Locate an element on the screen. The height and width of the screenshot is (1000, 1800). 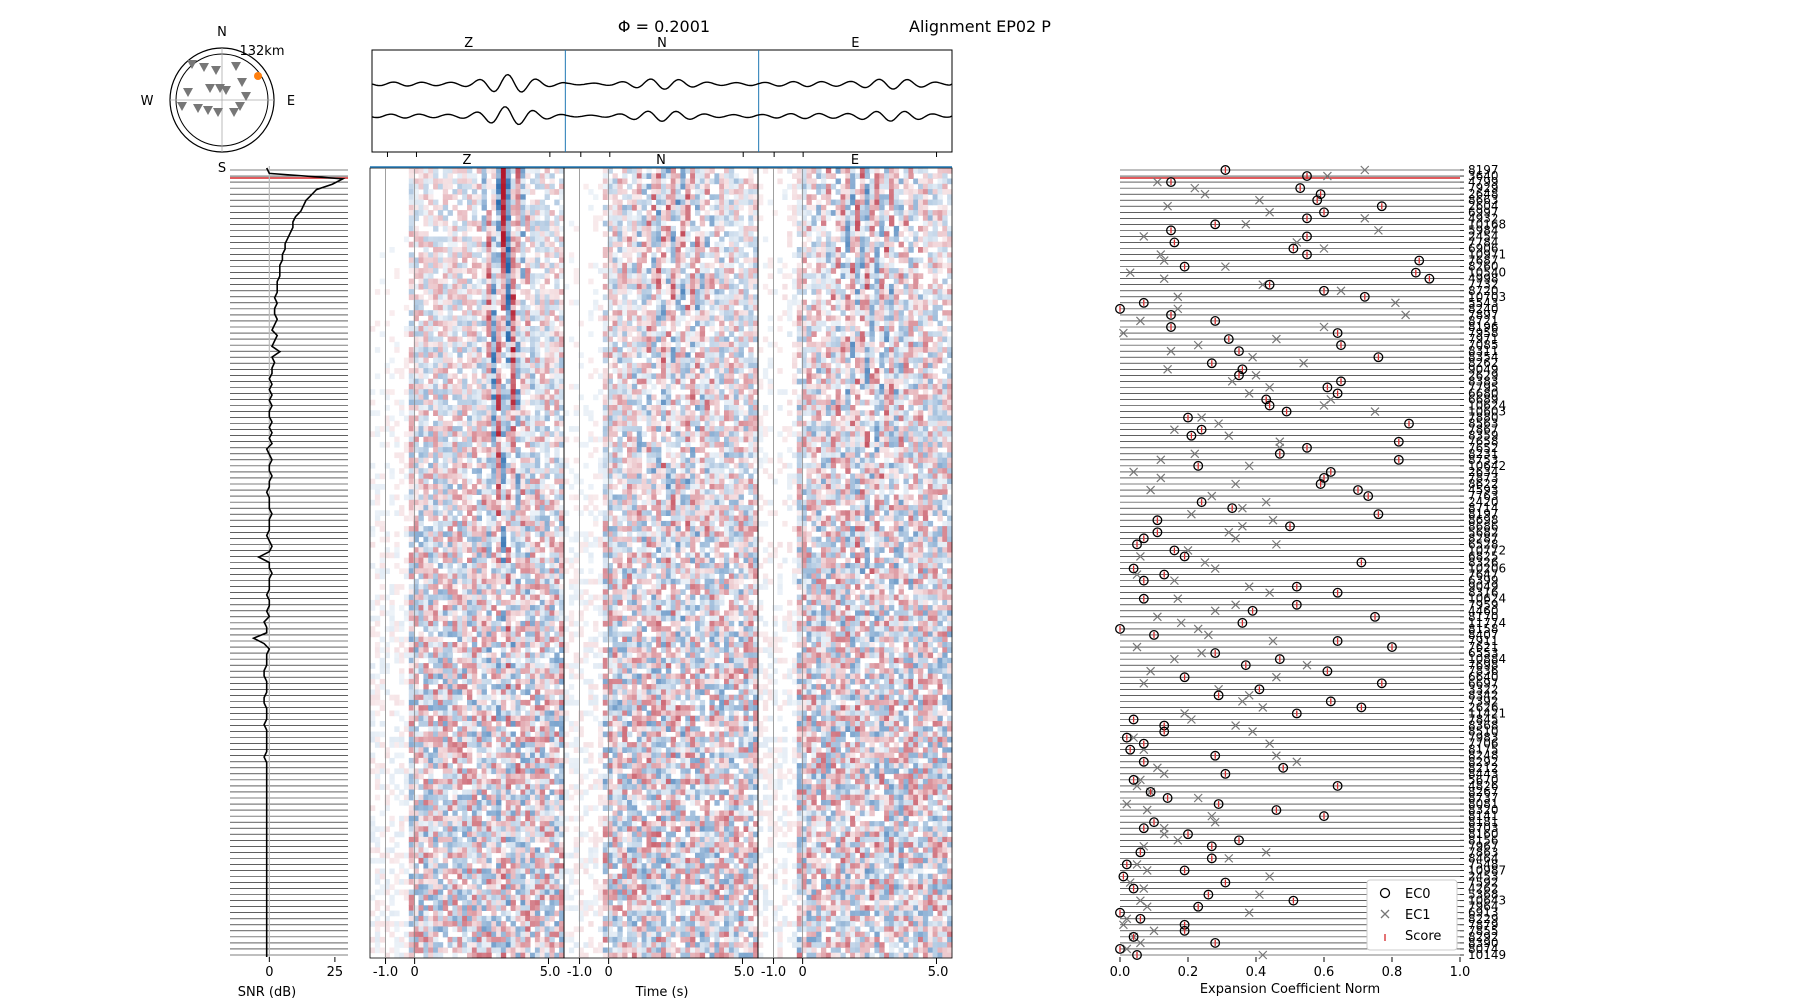
ec-station-label: 8197 is located at coordinates (1483, 514).